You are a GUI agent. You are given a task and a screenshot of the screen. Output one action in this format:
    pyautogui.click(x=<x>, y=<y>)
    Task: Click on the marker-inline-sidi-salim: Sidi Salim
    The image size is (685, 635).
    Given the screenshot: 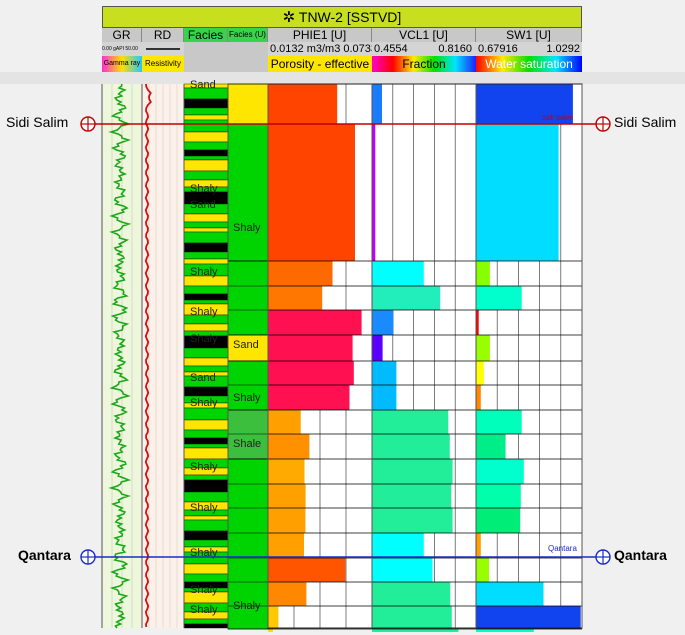 What is the action you would take?
    pyautogui.click(x=558, y=118)
    